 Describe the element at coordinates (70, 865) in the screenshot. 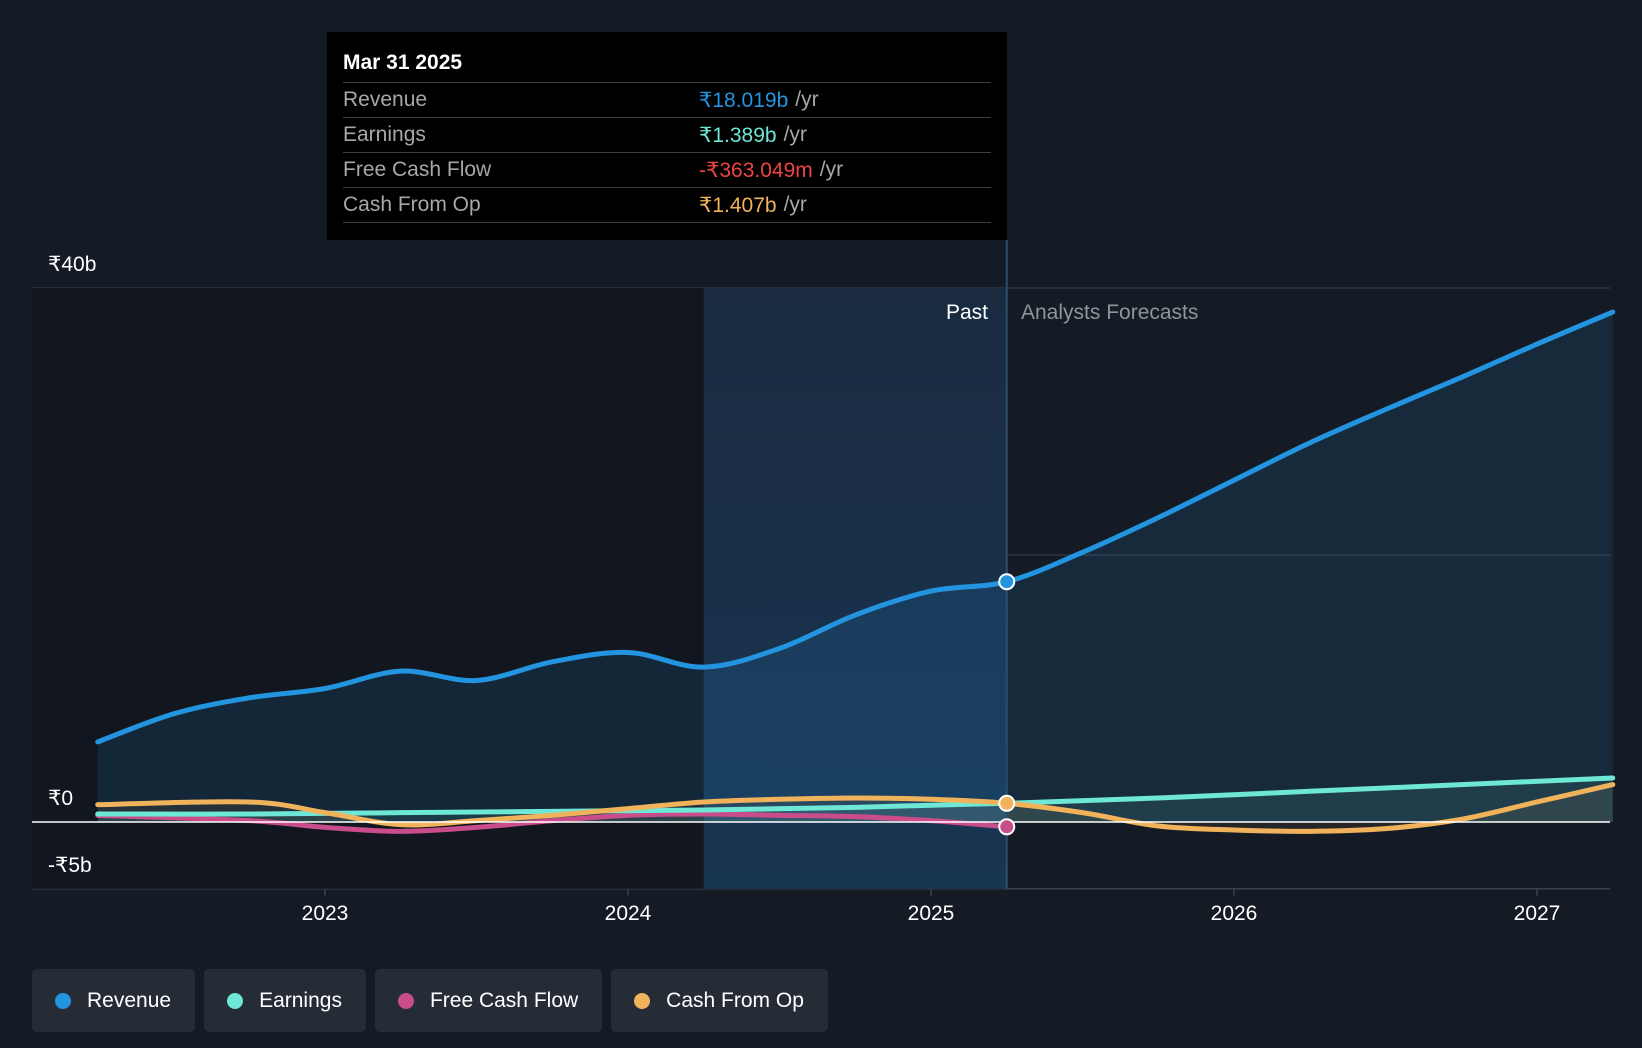

I see `y-tick-label-bottom: -₹5b` at that location.